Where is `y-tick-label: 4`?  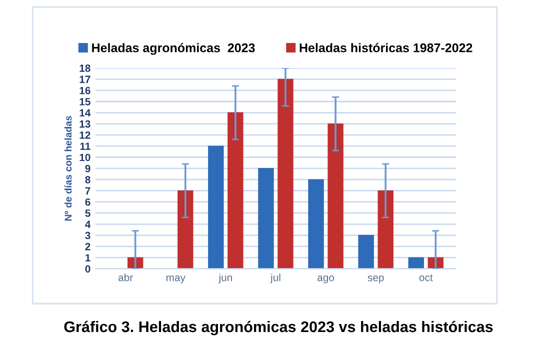 y-tick-label: 4 is located at coordinates (88, 224).